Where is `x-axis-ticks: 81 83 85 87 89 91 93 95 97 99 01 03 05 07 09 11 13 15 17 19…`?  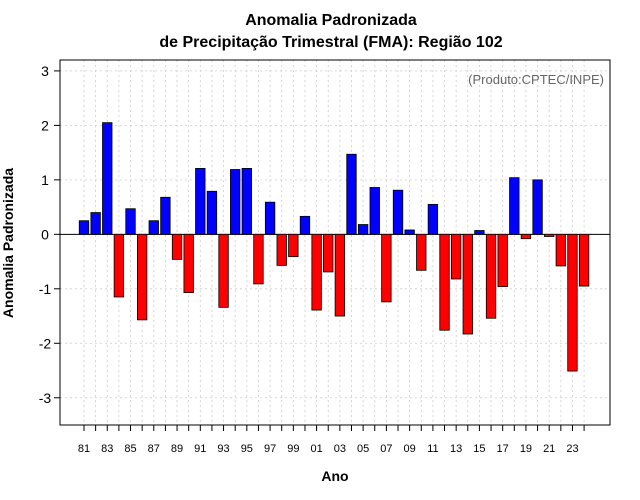
x-axis-ticks: 81 83 85 87 89 91 93 95 97 99 01 03 05 07 09 11 13 15 17 19… is located at coordinates (331, 440).